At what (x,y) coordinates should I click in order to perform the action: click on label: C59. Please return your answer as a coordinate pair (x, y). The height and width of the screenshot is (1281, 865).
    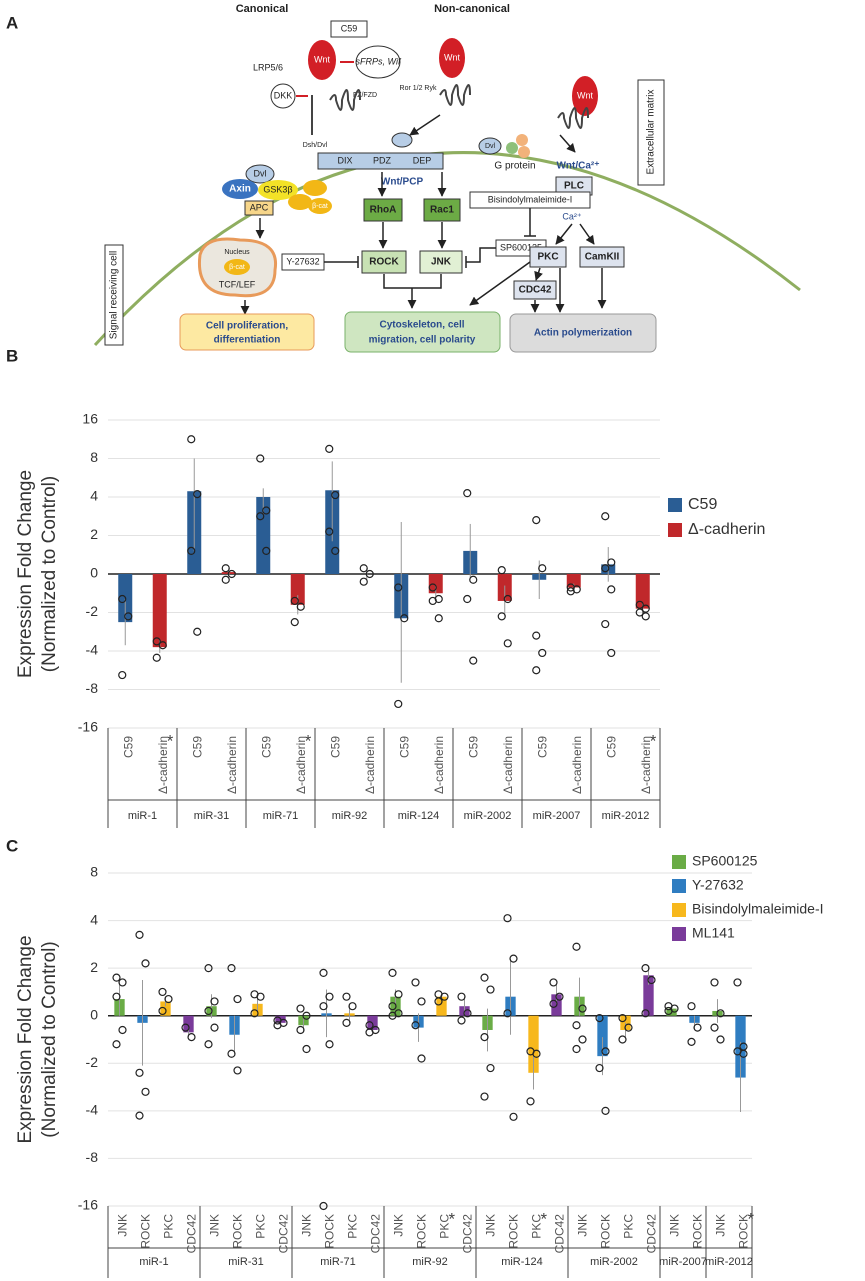
    Looking at the image, I should click on (349, 28).